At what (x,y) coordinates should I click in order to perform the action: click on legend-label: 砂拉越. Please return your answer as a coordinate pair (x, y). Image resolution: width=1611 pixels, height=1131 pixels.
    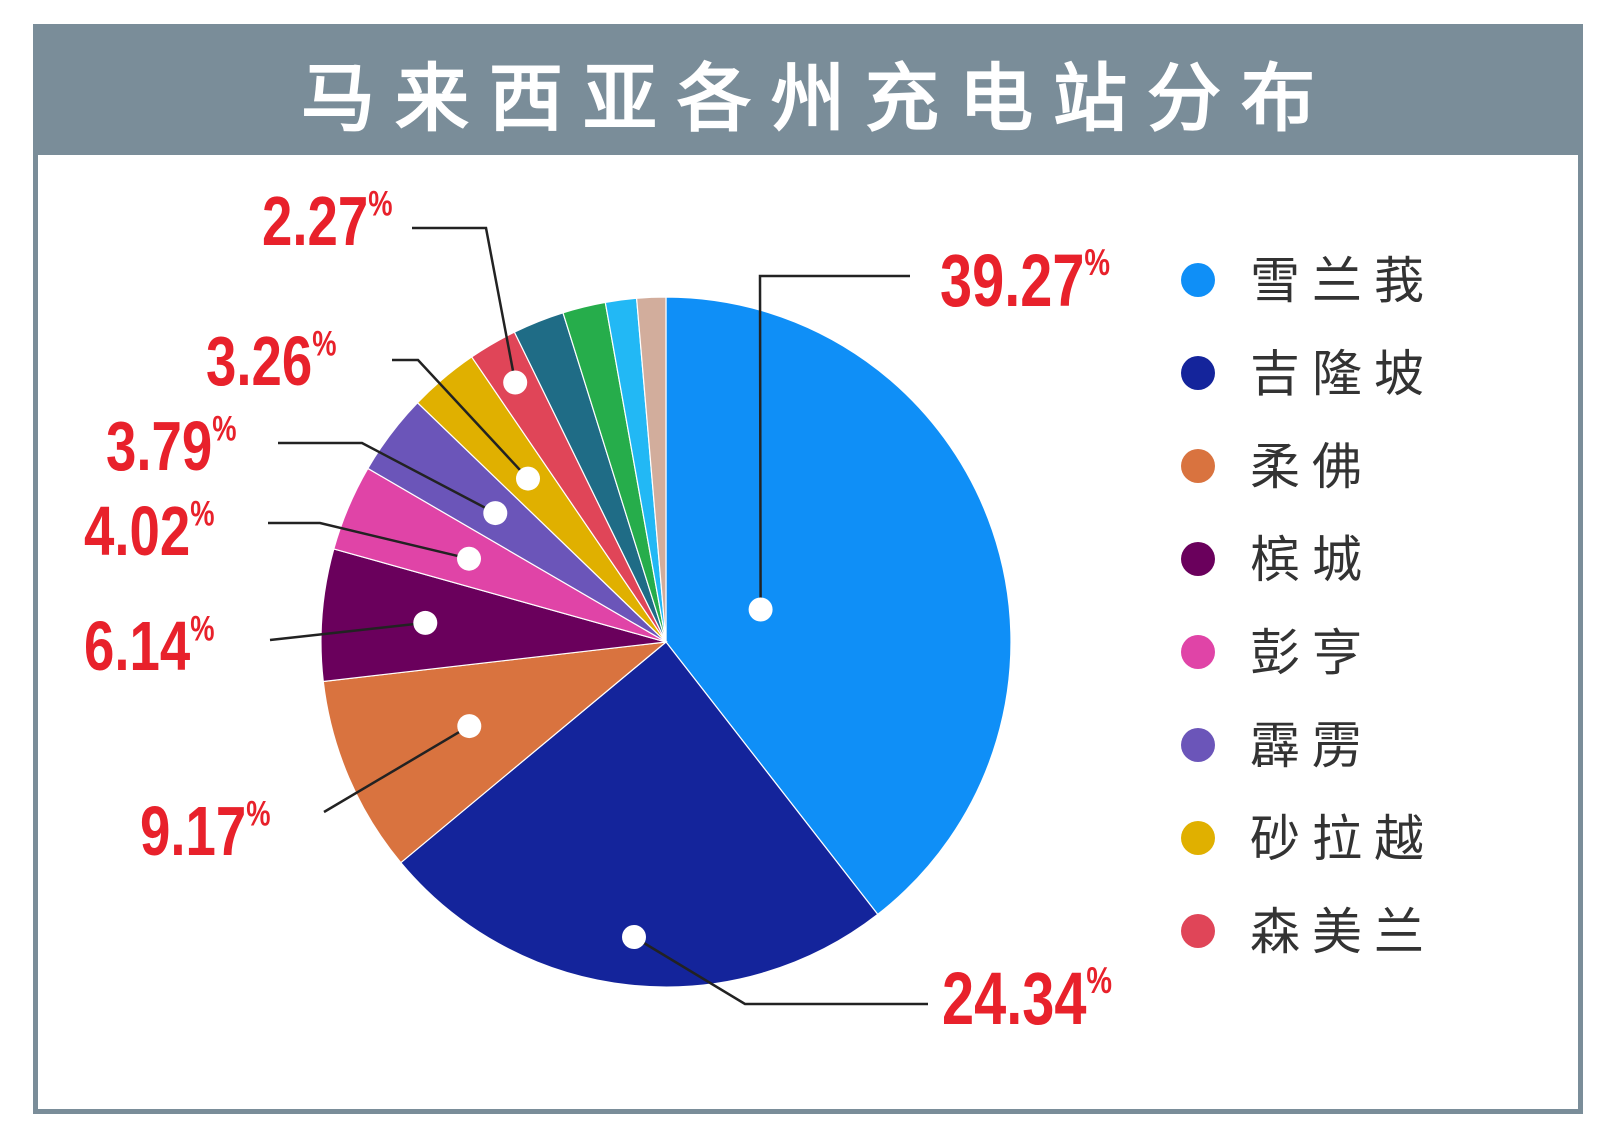
    Looking at the image, I should click on (1343, 839).